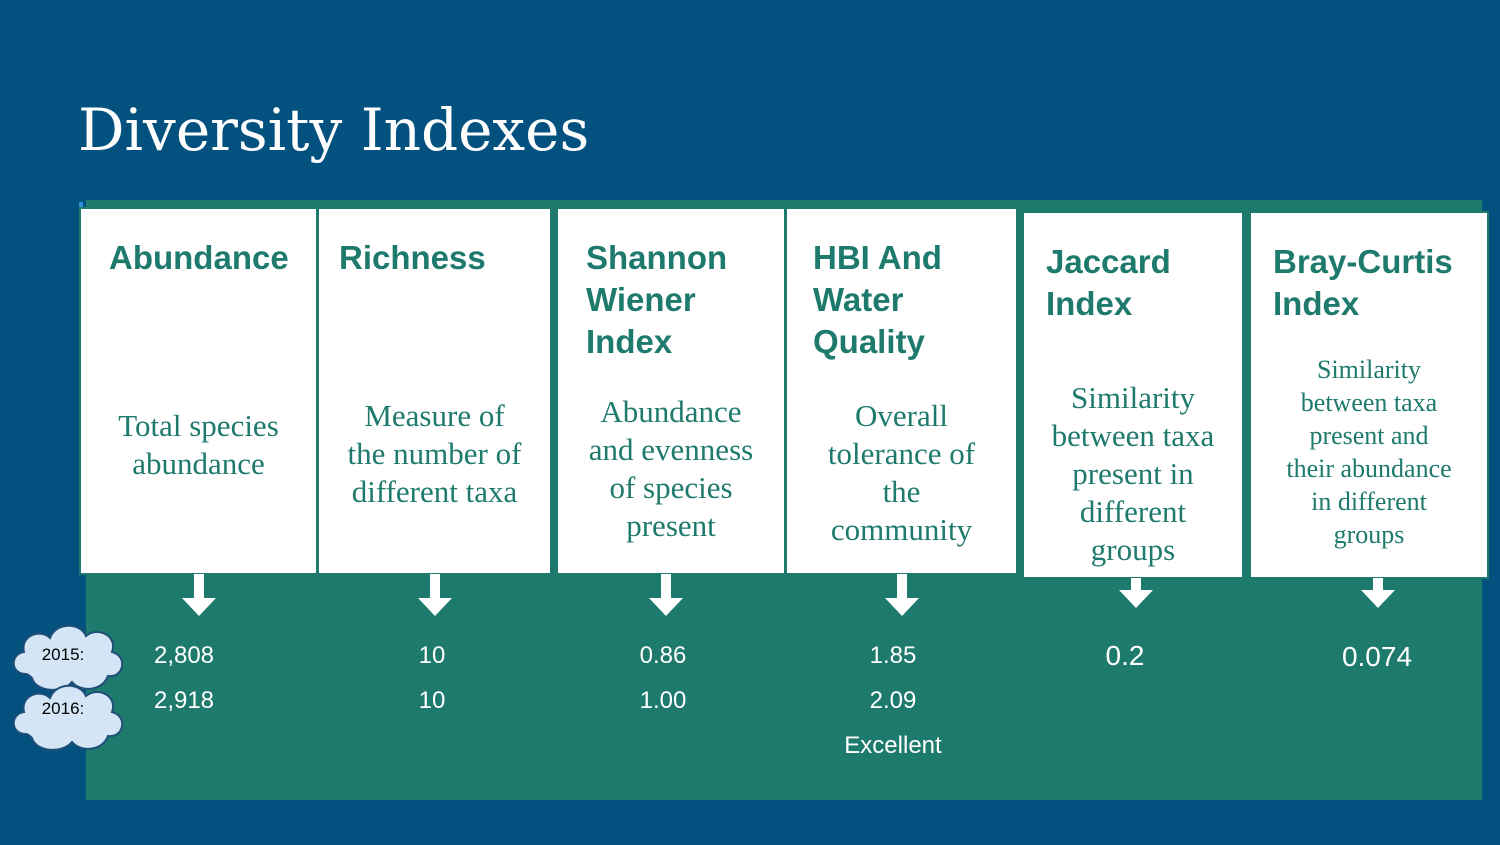 The image size is (1500, 845). Describe the element at coordinates (893, 700) in the screenshot. I see `hbi-2016-value: 2.09` at that location.